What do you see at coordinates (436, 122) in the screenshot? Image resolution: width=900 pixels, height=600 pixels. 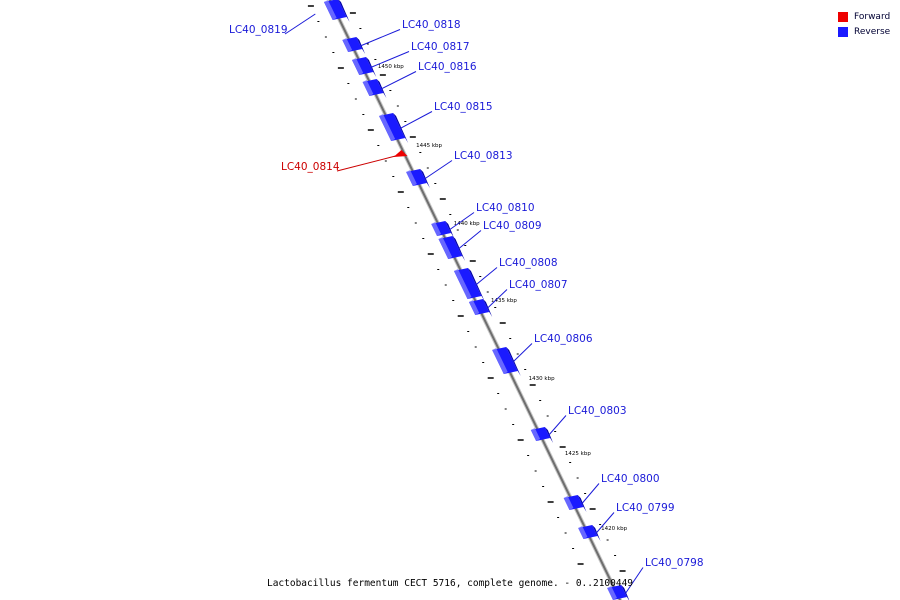 I see `gene-lc40_0815: LC40_0815` at bounding box center [436, 122].